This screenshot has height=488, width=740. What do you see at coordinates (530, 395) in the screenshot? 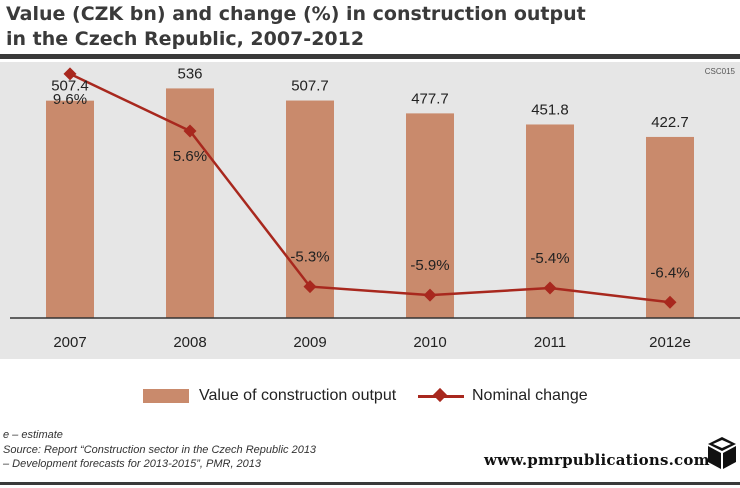
I see `legend-line-label: Nominal change` at bounding box center [530, 395].